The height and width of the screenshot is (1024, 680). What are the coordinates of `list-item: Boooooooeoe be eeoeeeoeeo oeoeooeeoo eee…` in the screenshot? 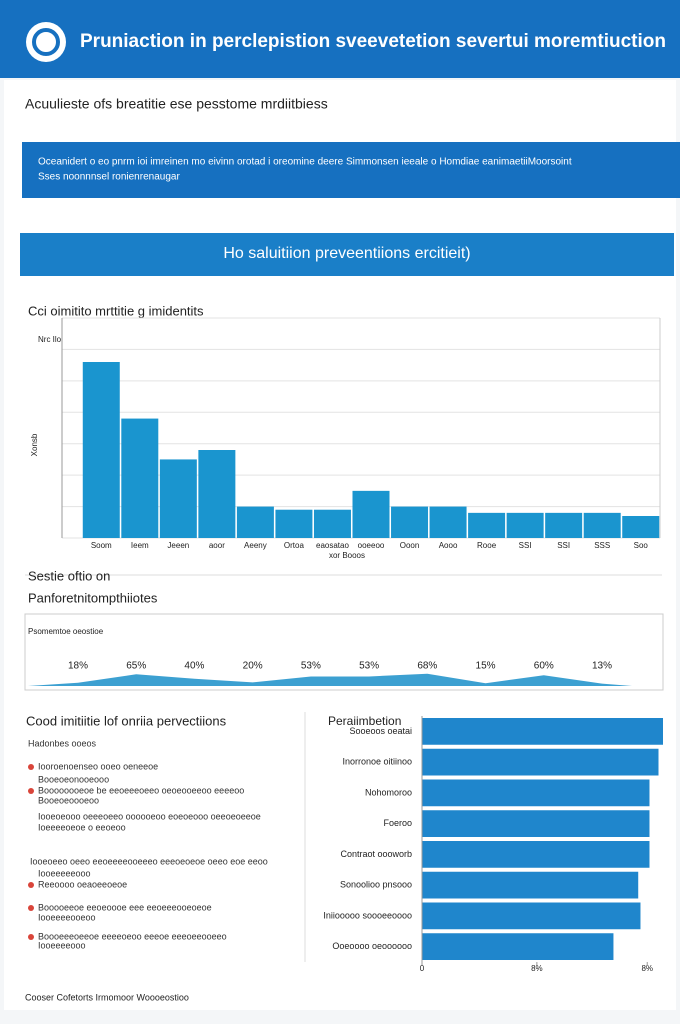 It's located at (141, 790).